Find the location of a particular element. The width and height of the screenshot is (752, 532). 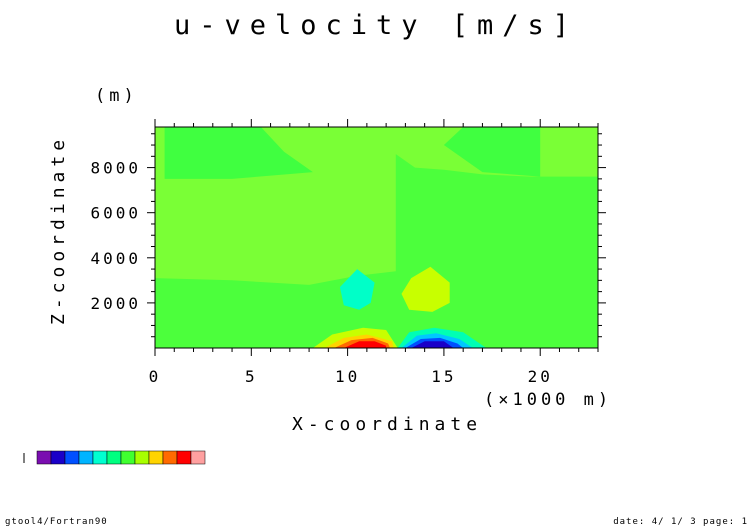

x-tick-label: 5 is located at coordinates (251, 376).